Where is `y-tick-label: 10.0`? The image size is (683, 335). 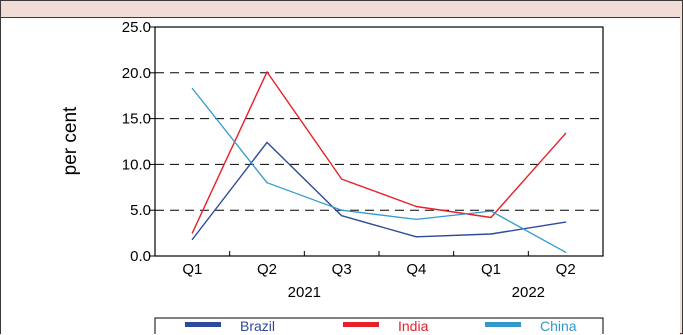 y-tick-label: 10.0 is located at coordinates (136, 164).